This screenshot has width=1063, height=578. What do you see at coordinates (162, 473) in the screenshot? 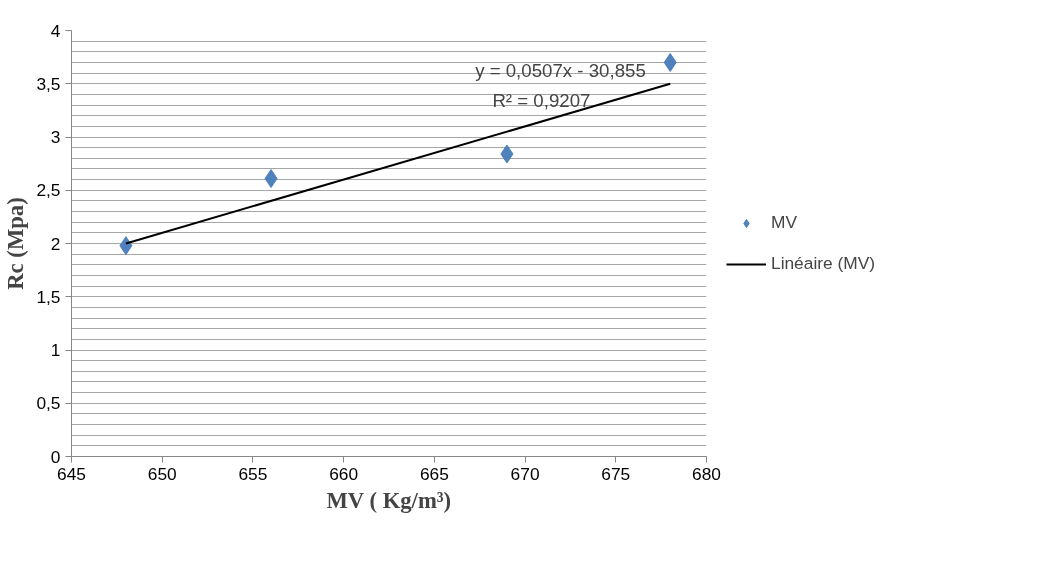
I see `x-tick-label: 650` at bounding box center [162, 473].